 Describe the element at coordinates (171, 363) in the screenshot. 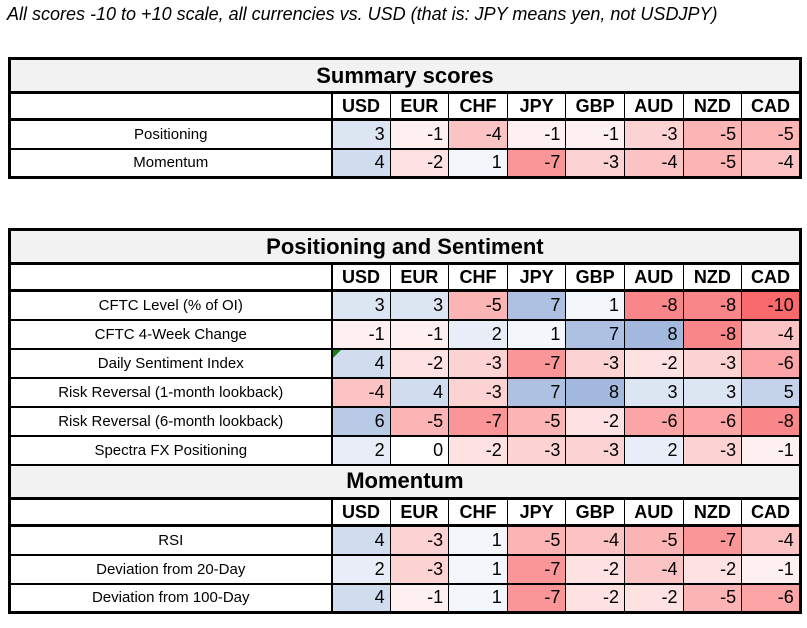

I see `row-label: Daily Sentiment Index` at that location.